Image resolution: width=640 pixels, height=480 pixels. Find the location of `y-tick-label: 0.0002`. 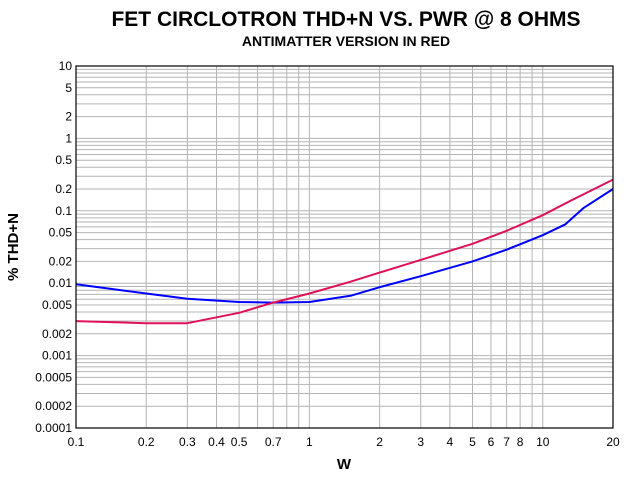

y-tick-label: 0.0002 is located at coordinates (53, 406).